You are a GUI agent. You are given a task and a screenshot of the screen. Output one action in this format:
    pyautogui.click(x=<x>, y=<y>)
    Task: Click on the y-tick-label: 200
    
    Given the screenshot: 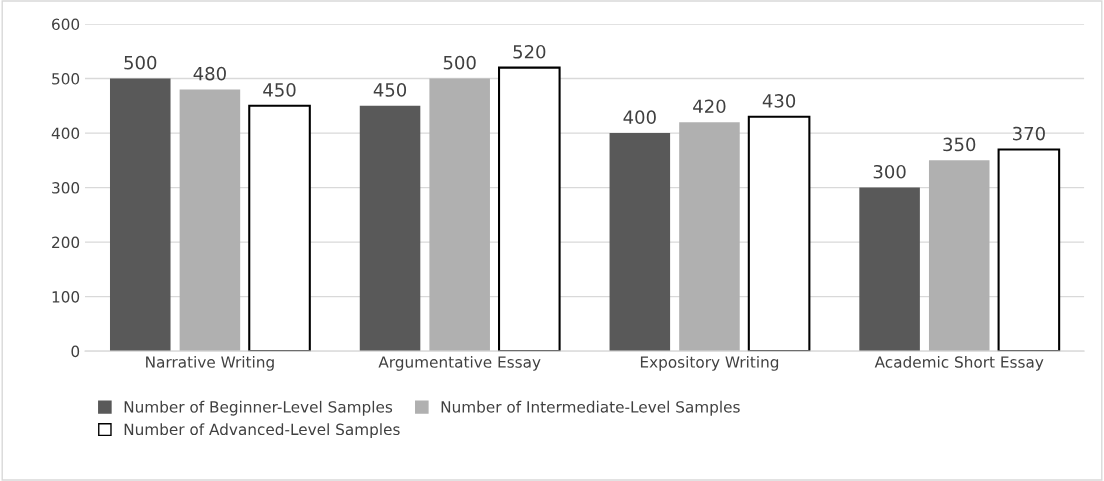 What is the action you would take?
    pyautogui.click(x=66, y=242)
    